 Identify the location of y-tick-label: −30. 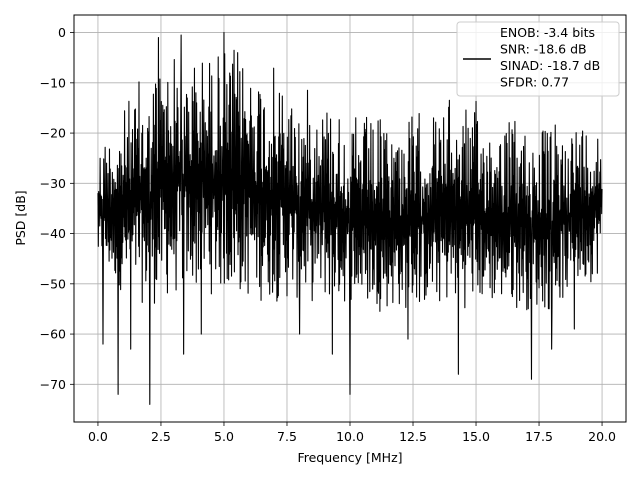
(53, 183).